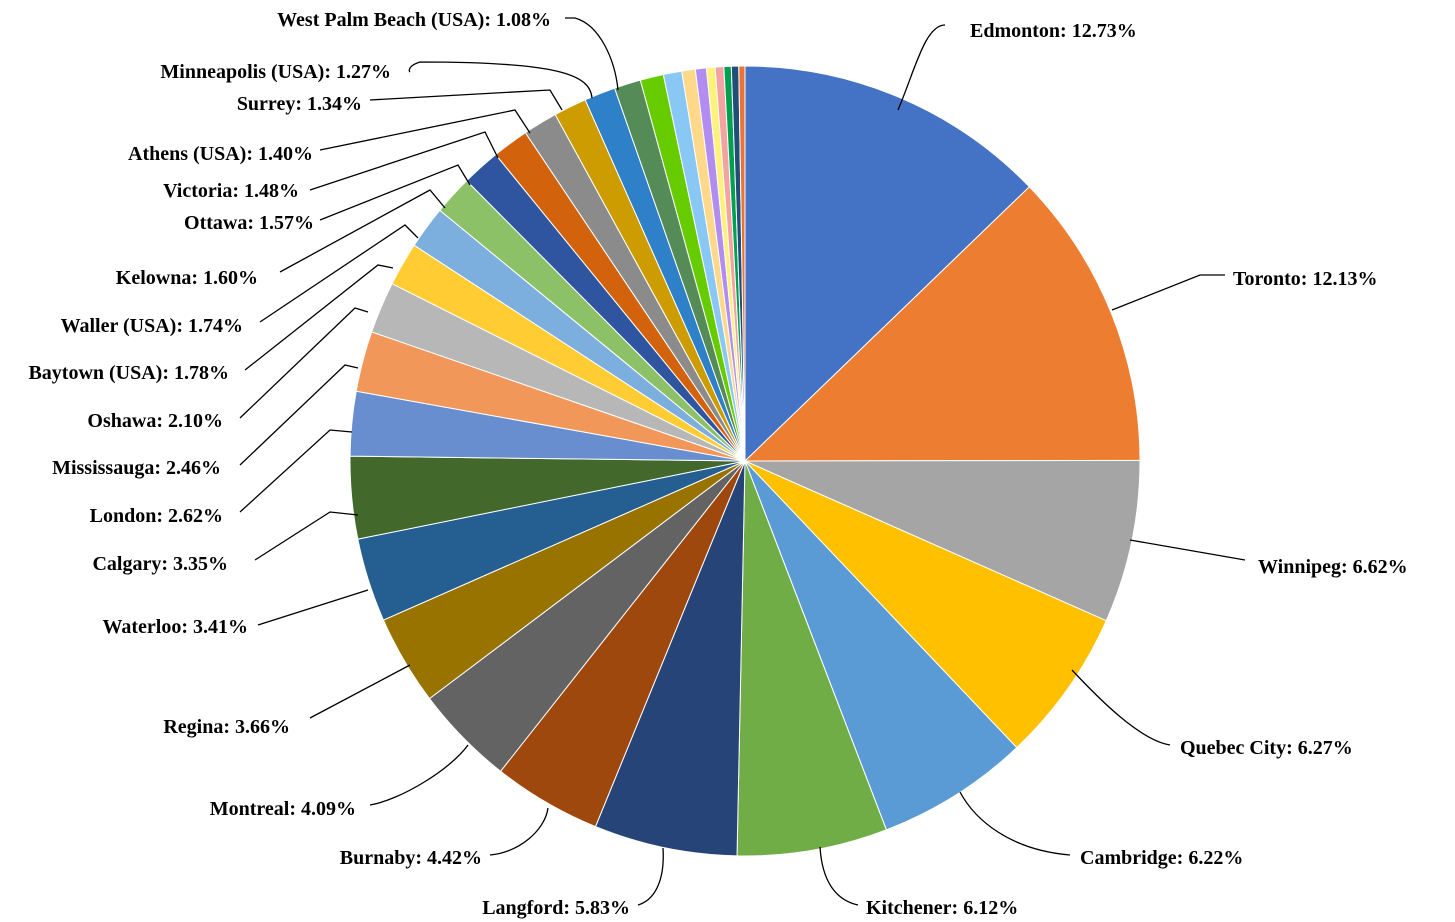 This screenshot has width=1455, height=922. What do you see at coordinates (395, 192) in the screenshot?
I see `leader-line-ottawa` at bounding box center [395, 192].